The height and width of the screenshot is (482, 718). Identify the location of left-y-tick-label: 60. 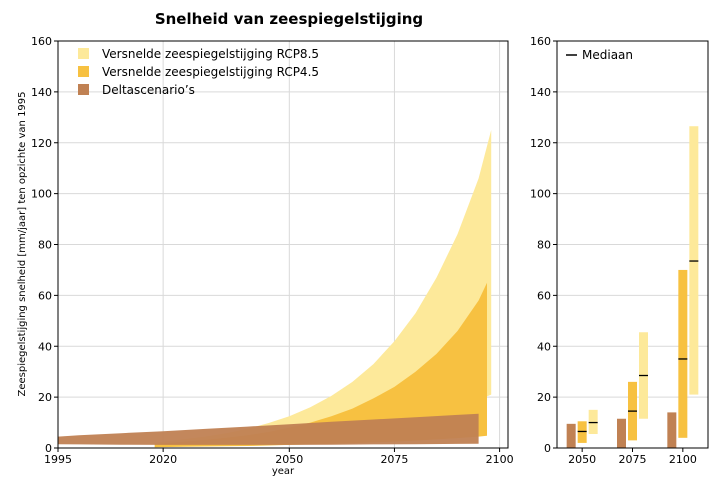
(45, 295).